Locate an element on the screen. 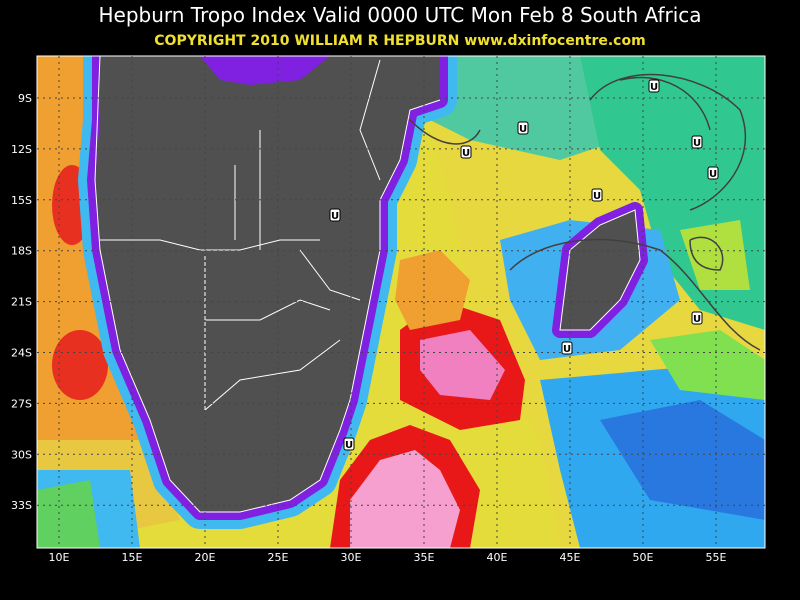 The image size is (800, 600). lon-tick-label: 25E is located at coordinates (278, 557).